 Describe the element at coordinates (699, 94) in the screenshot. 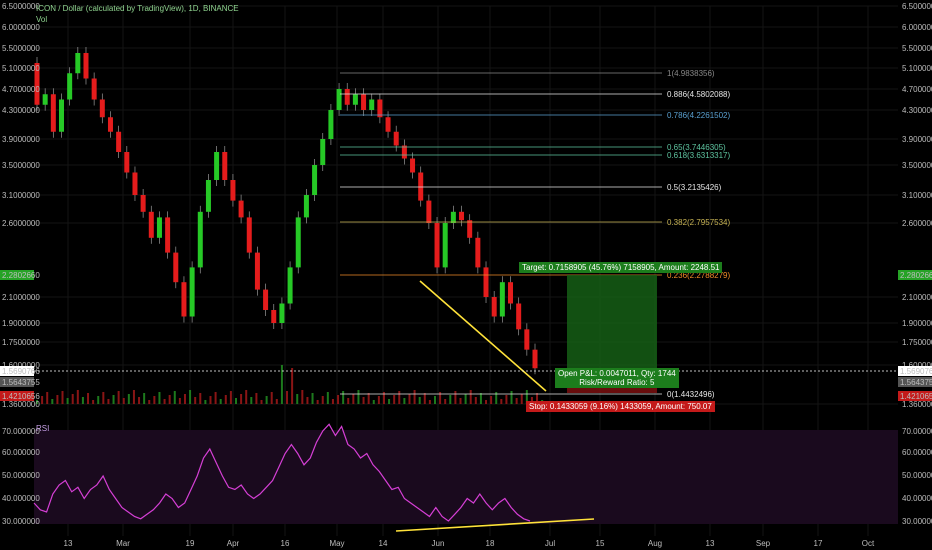

I see `fib-label: 0.886(4.5802088)` at that location.